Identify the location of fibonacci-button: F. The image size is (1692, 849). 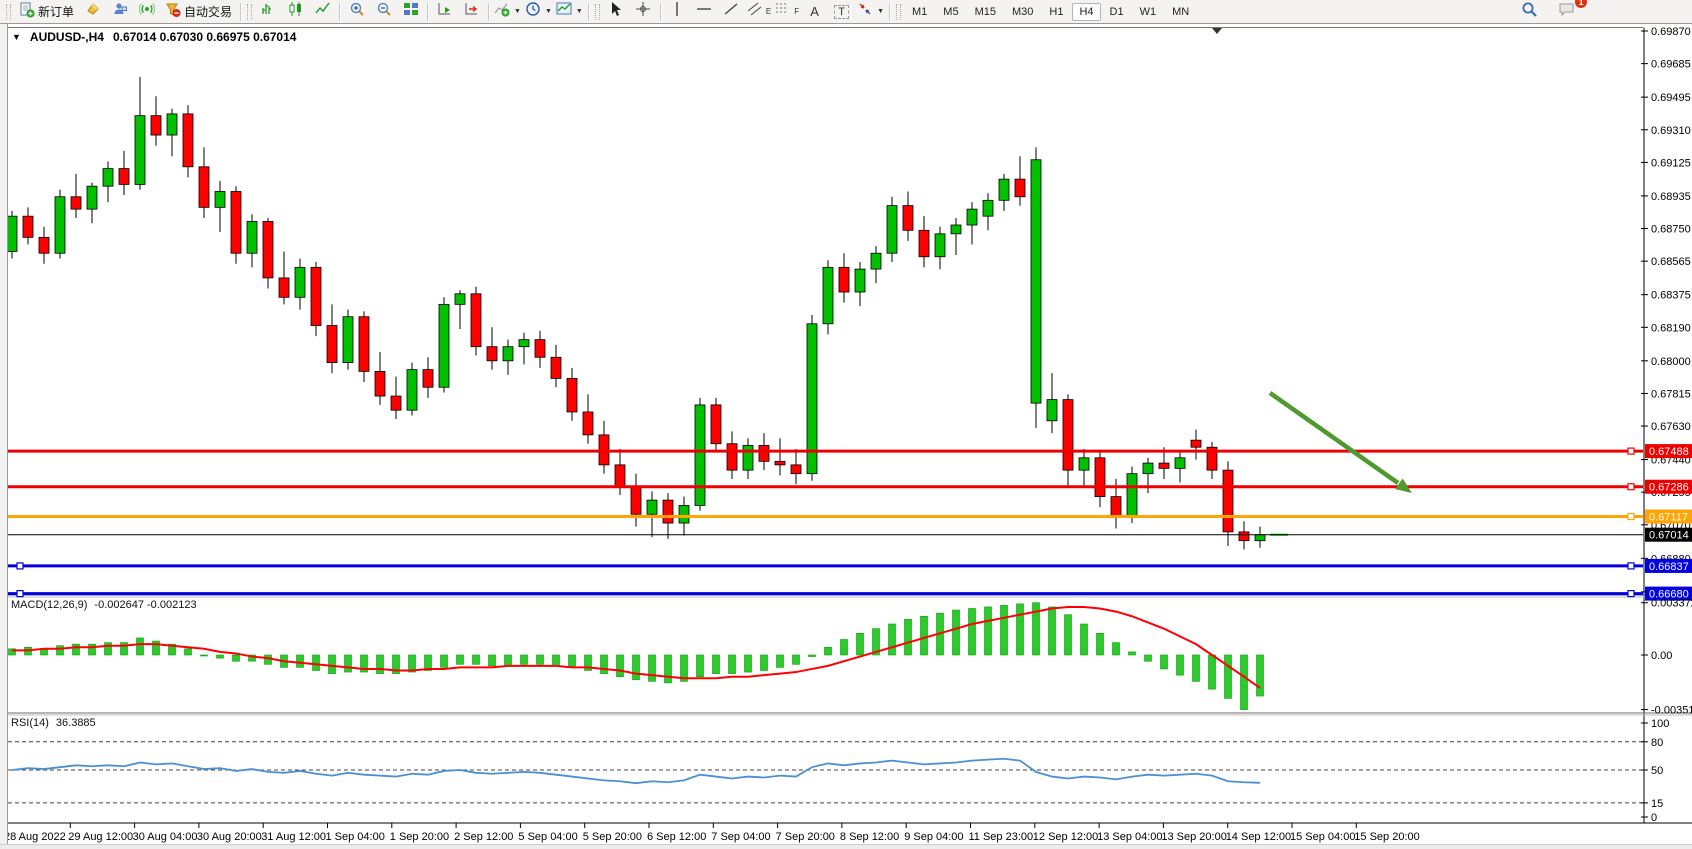
(787, 11).